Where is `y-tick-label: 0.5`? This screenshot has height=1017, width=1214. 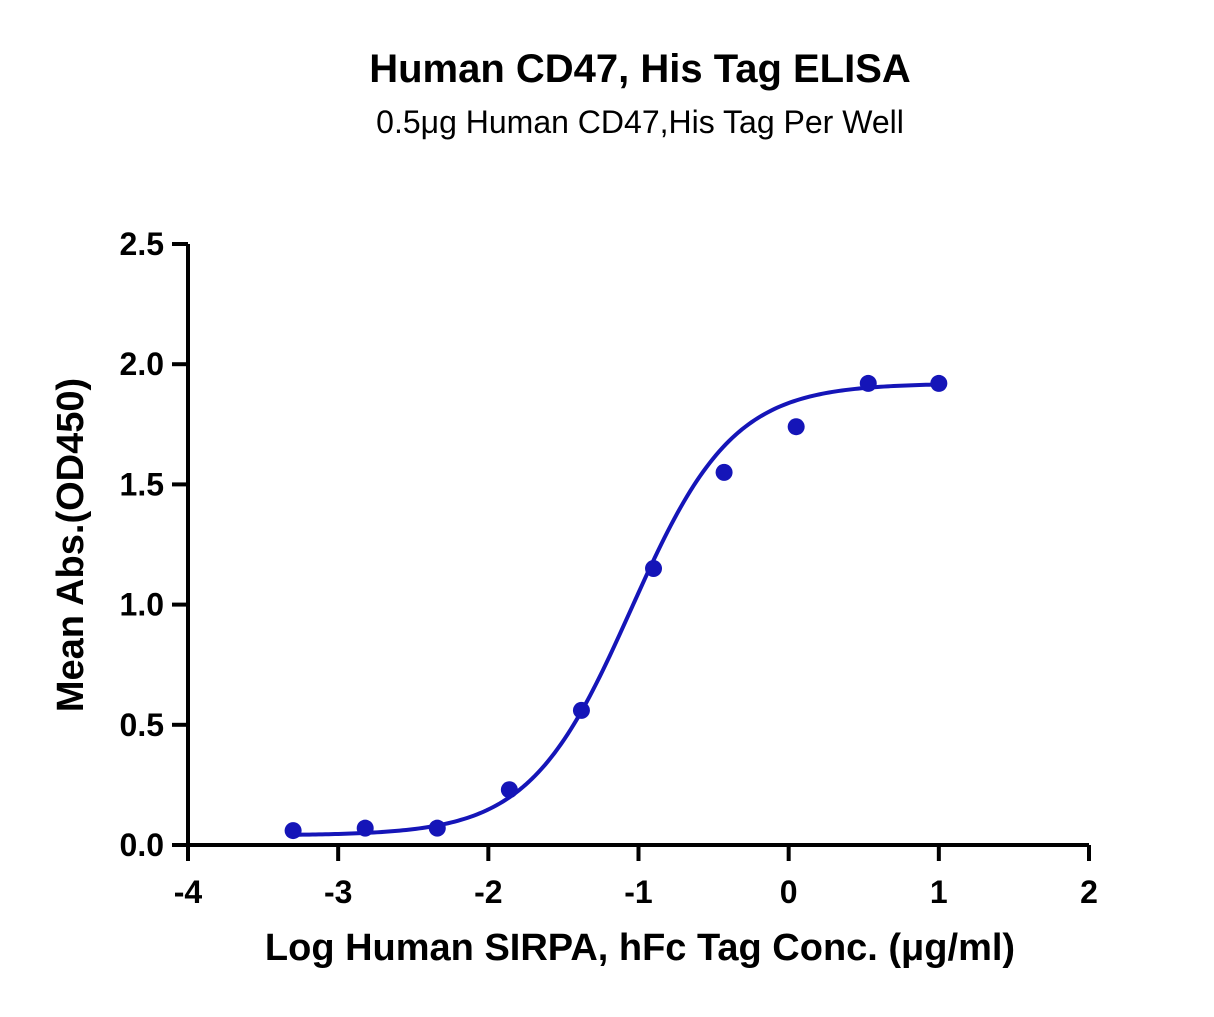
y-tick-label: 0.5 is located at coordinates (142, 725).